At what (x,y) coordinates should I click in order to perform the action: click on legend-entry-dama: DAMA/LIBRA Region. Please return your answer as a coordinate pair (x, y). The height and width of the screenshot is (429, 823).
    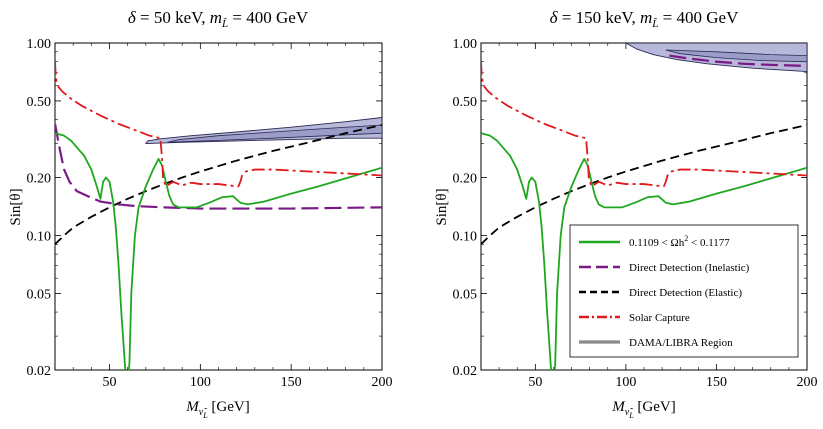
    Looking at the image, I should click on (656, 343).